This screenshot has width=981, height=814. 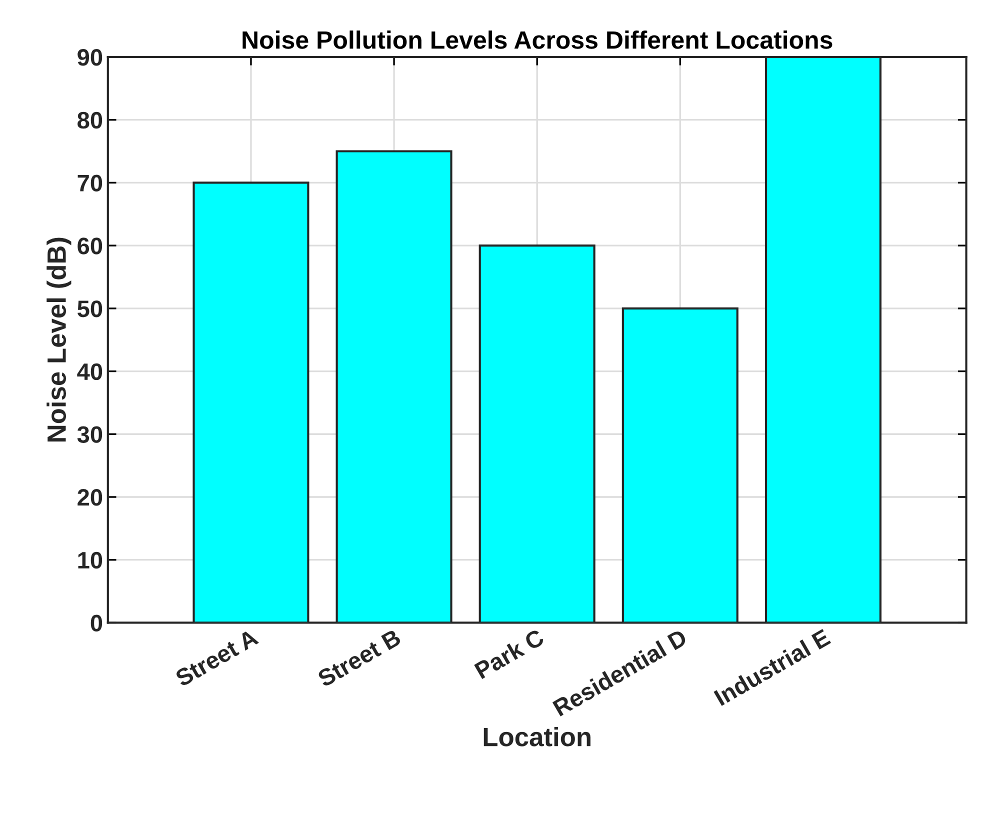 What do you see at coordinates (96, 623) in the screenshot?
I see `y-tick-label: 0` at bounding box center [96, 623].